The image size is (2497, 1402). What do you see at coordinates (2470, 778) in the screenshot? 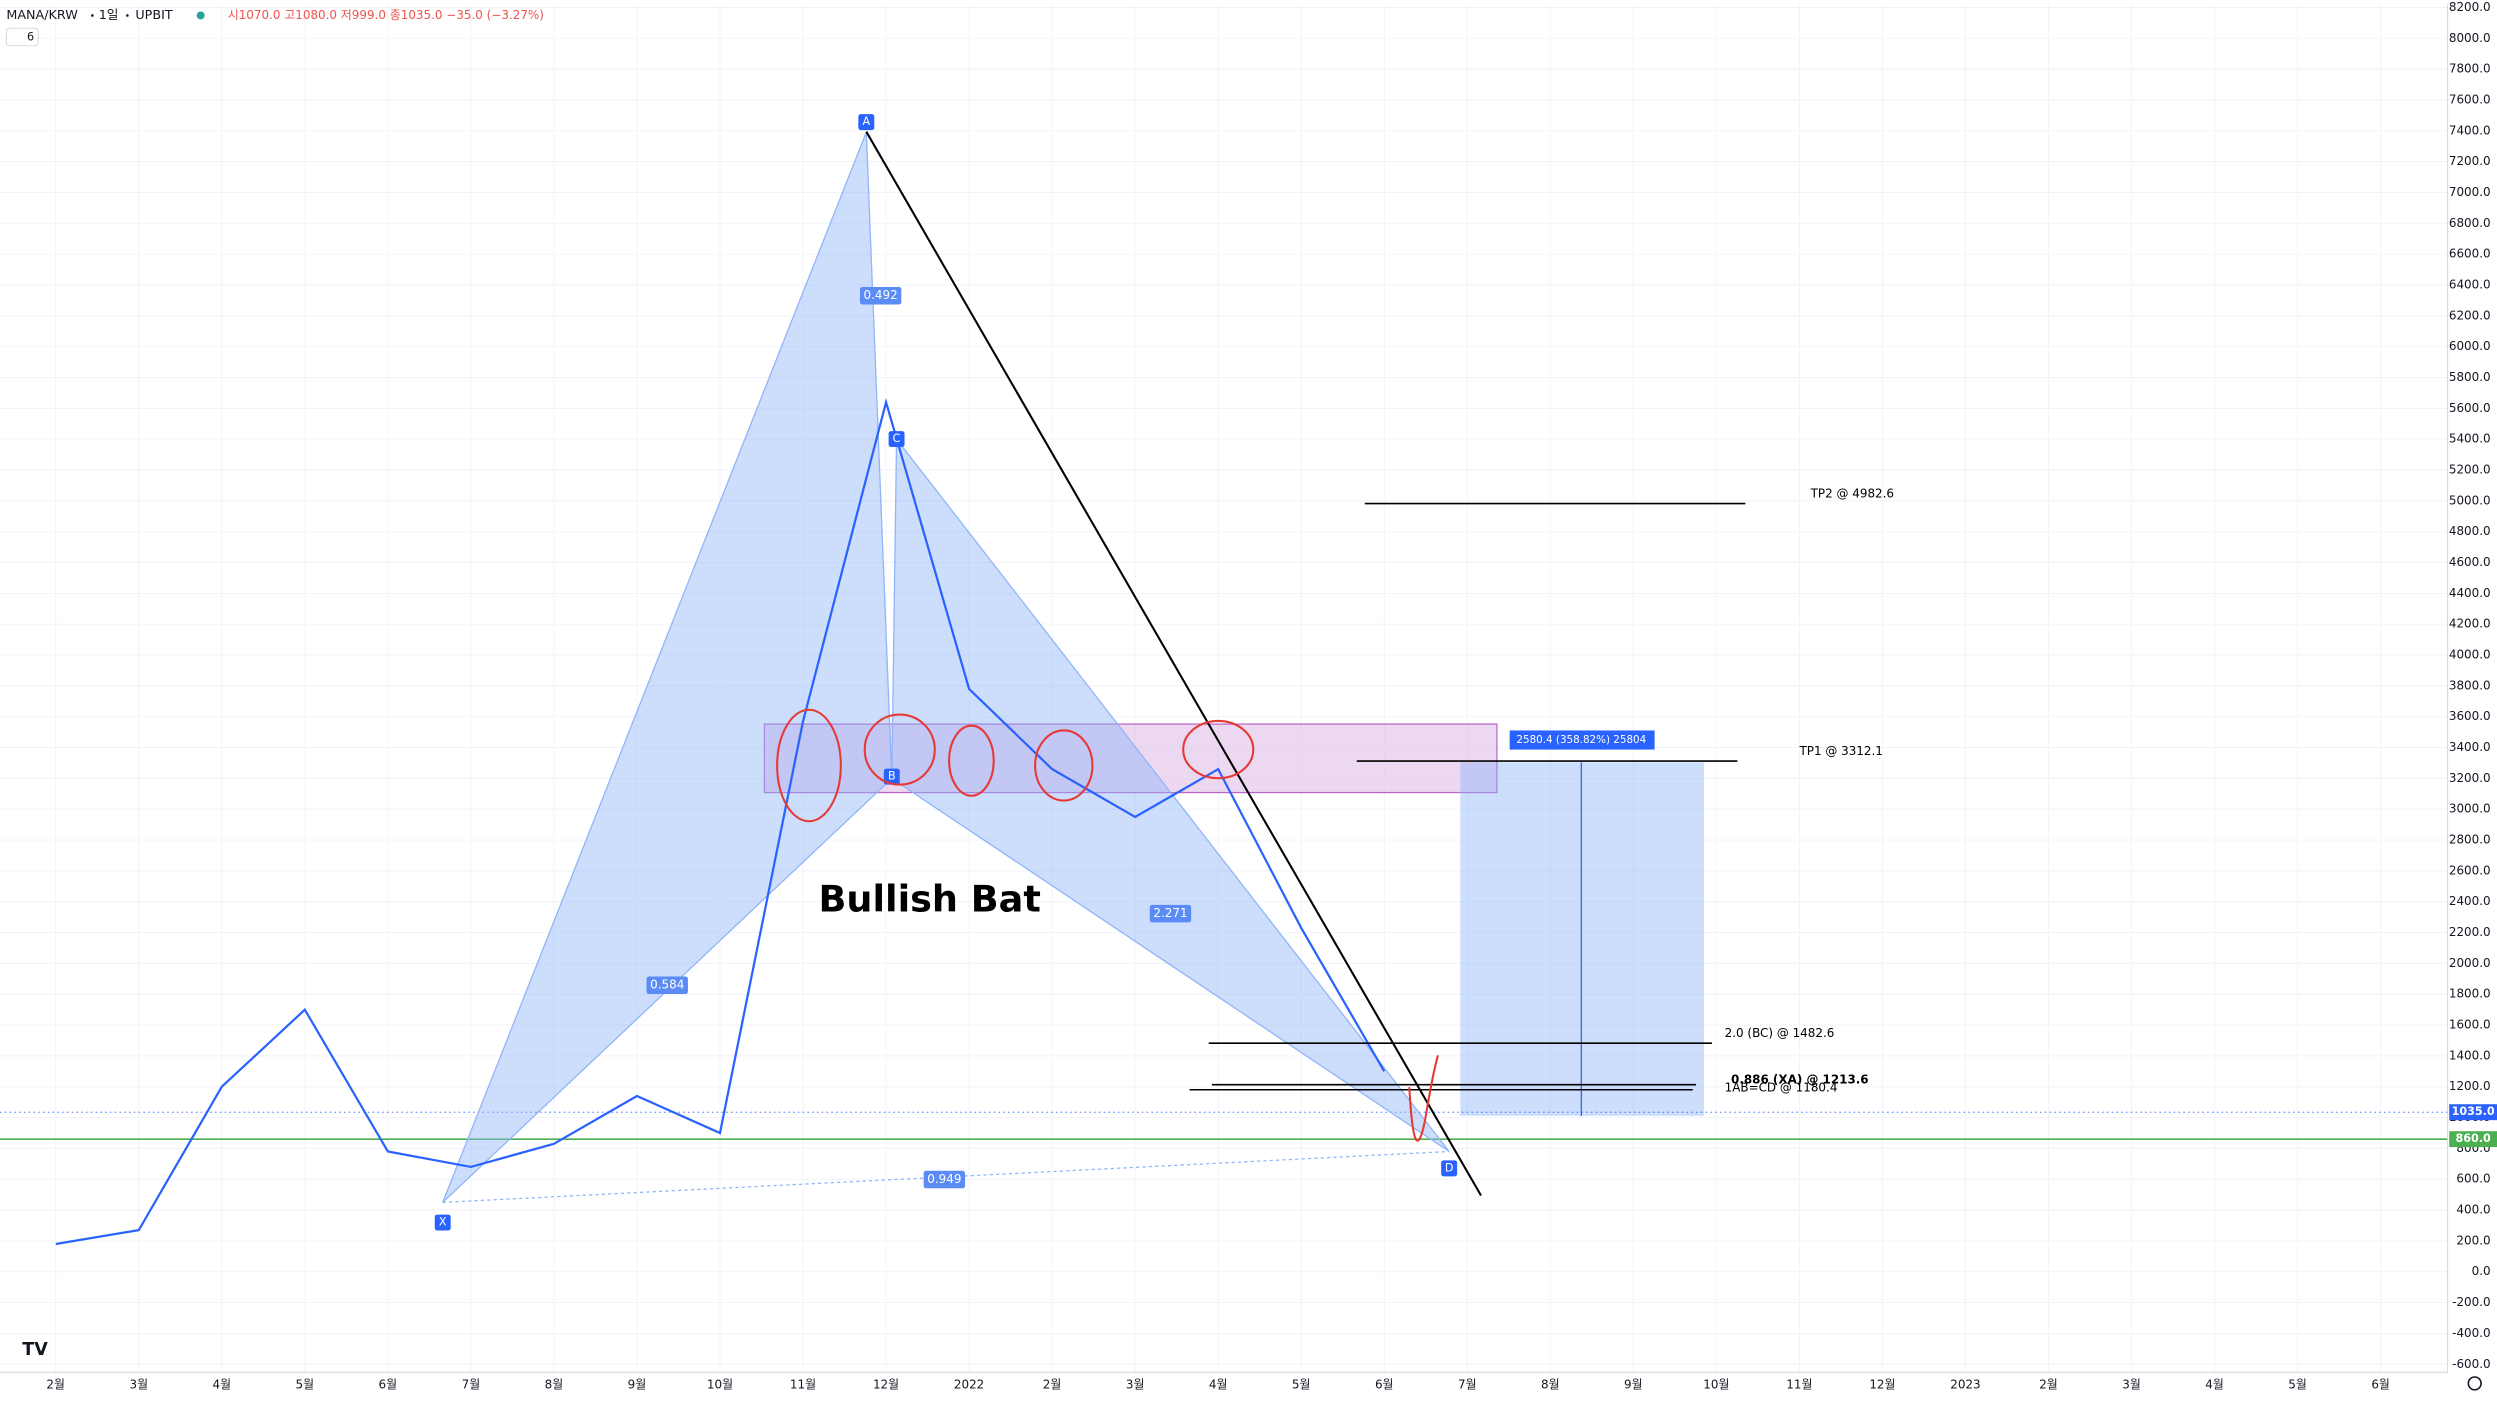
I see `y-tick-label: 3200.0` at bounding box center [2470, 778].